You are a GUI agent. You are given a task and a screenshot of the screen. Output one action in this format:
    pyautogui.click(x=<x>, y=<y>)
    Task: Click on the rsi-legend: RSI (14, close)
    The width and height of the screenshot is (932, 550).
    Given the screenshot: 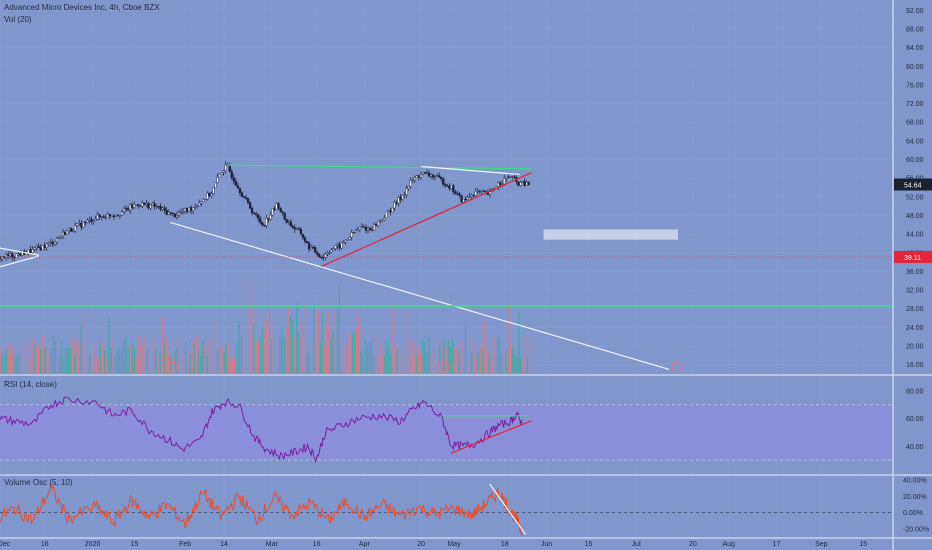 What is the action you would take?
    pyautogui.click(x=30, y=384)
    